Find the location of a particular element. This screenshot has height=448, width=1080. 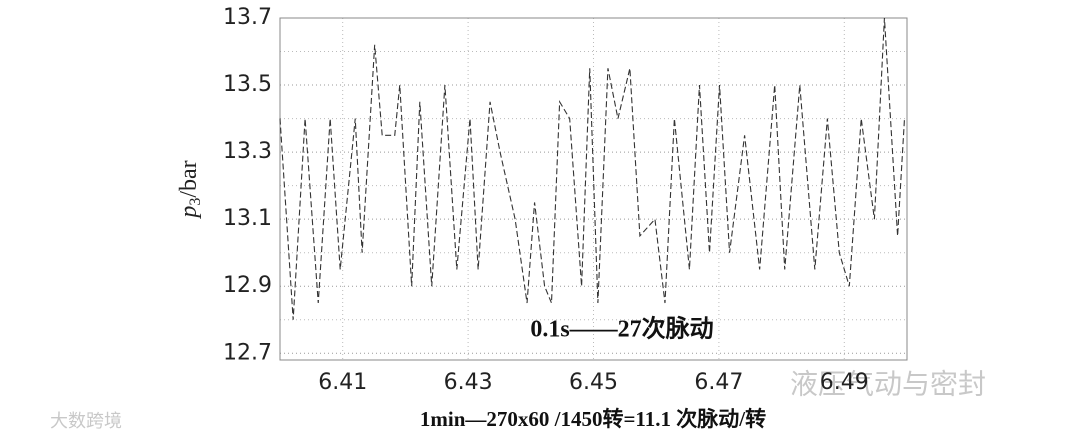

y-tick-label: 12.9 is located at coordinates (247, 285).